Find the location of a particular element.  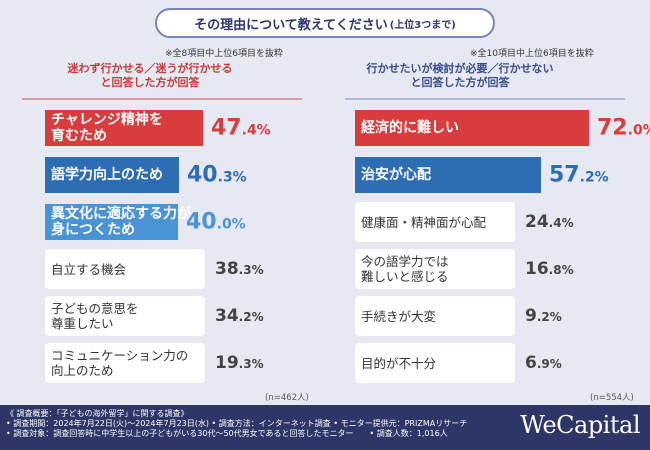

category-label: 手続きが大変 is located at coordinates (398, 316).